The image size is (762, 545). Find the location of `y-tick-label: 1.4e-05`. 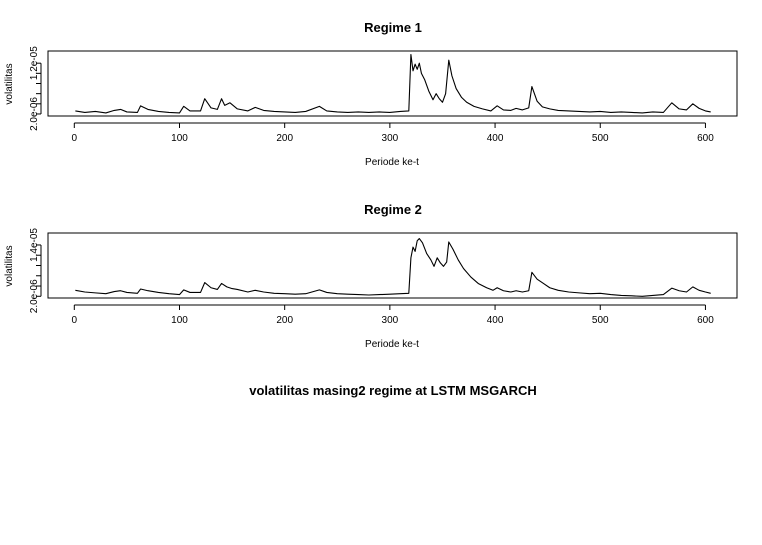

y-tick-label: 1.4e-05 is located at coordinates (34, 245).